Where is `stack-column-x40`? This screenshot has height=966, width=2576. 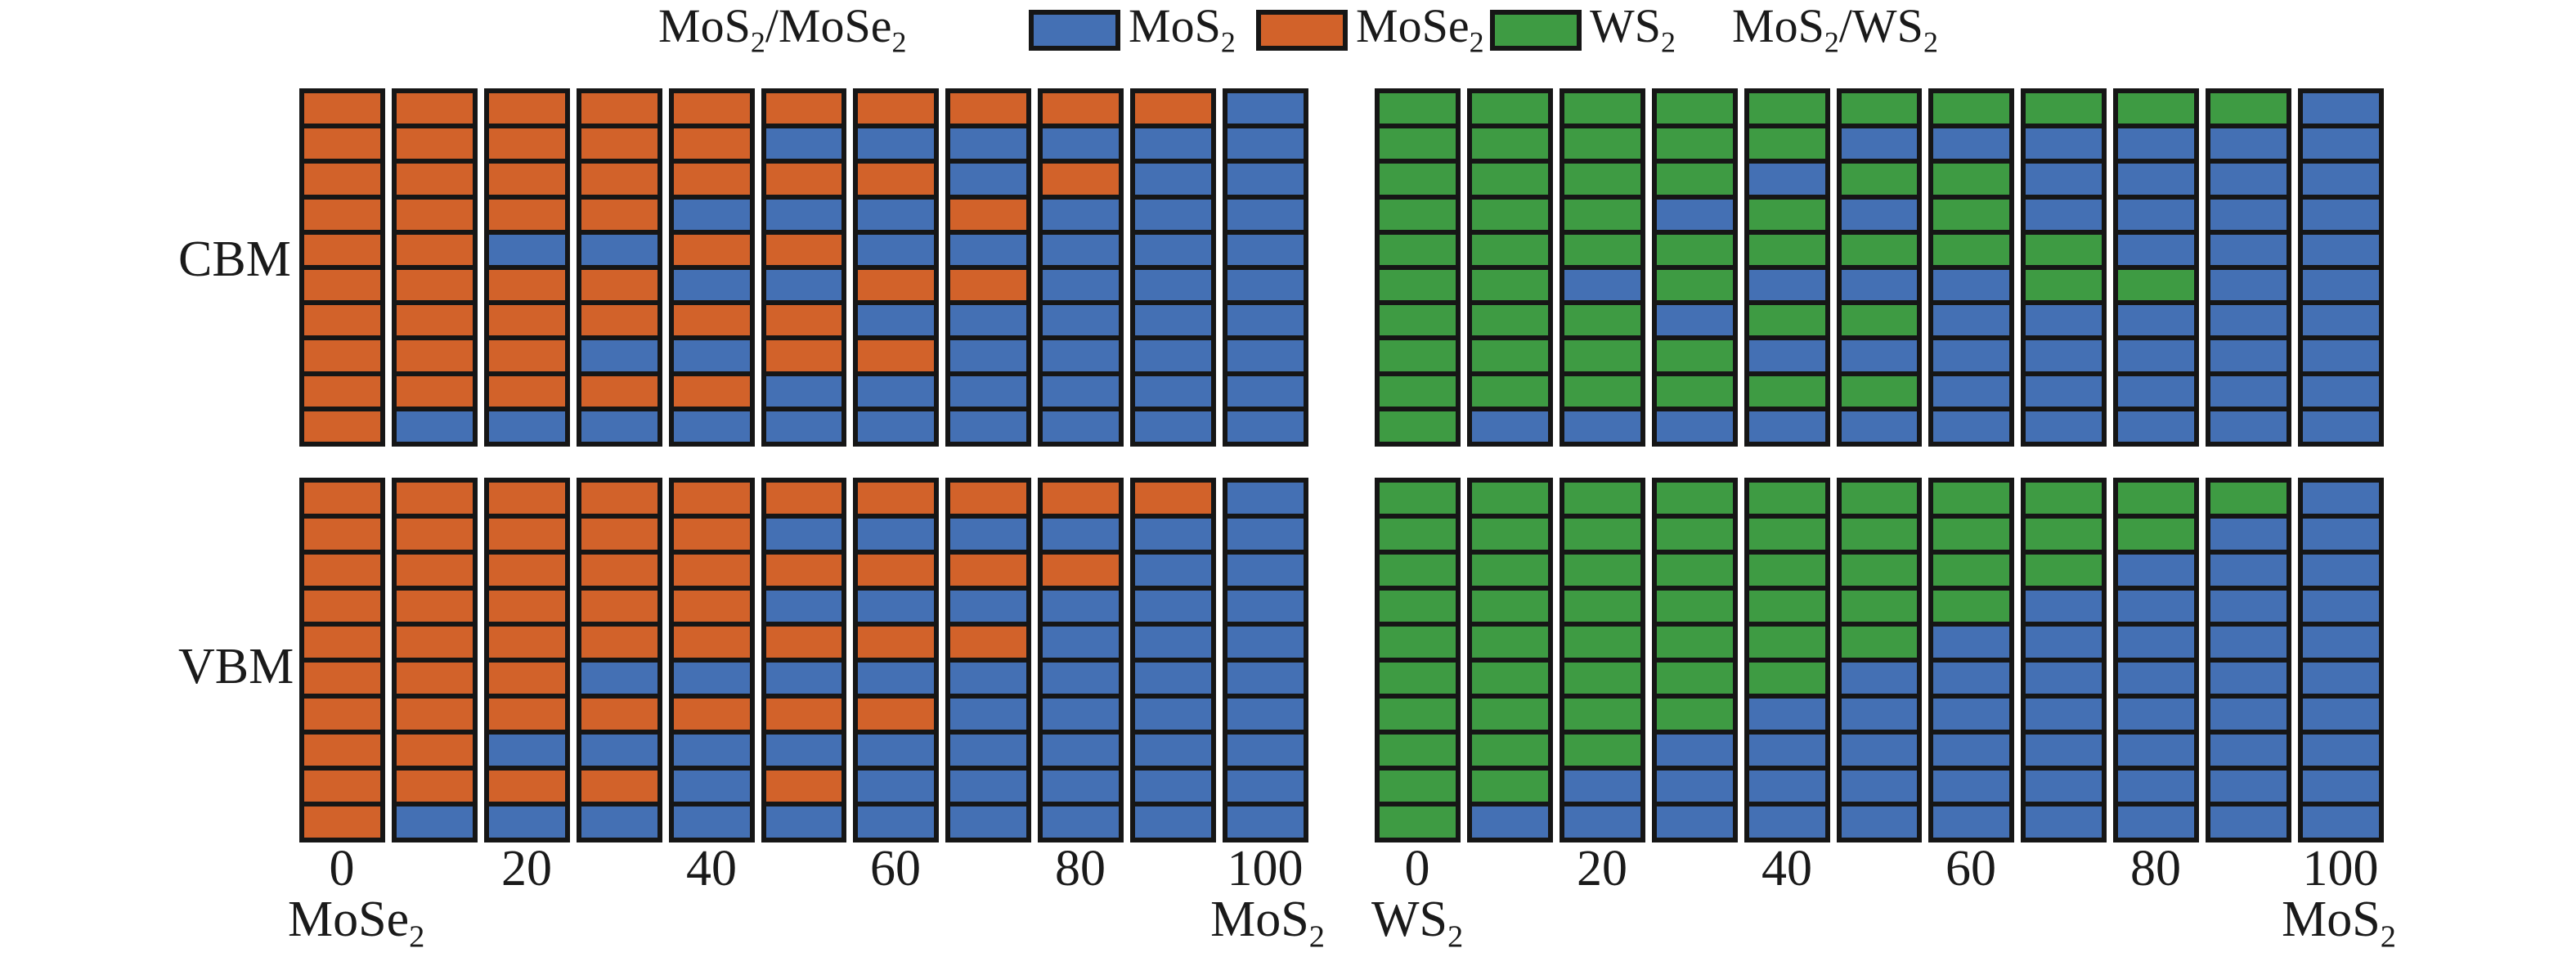 stack-column-x40 is located at coordinates (712, 267).